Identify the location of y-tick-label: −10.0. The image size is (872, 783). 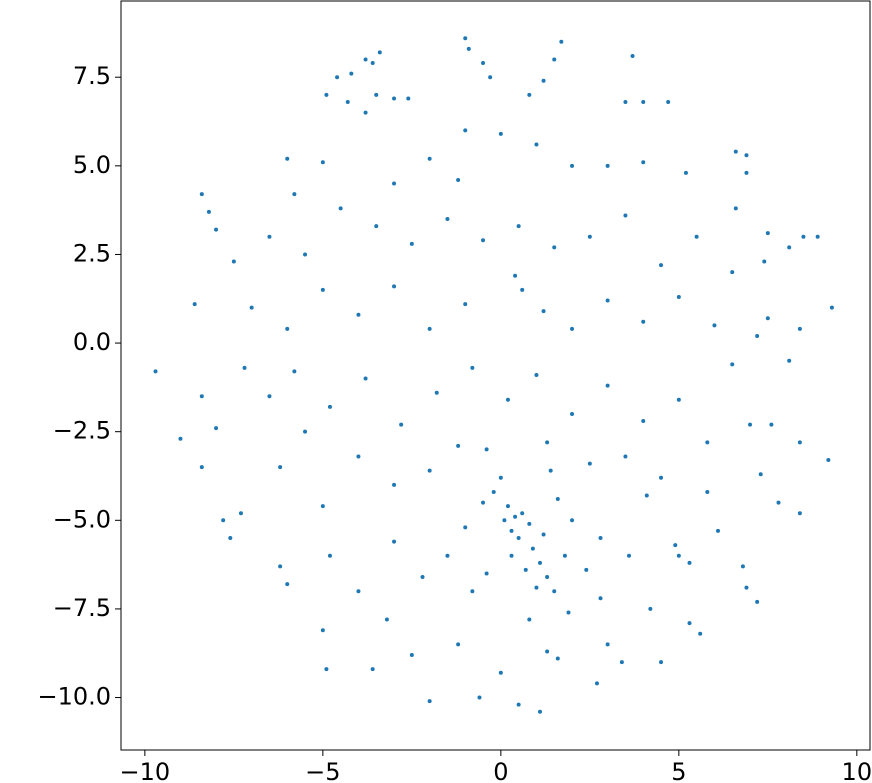
(74, 697).